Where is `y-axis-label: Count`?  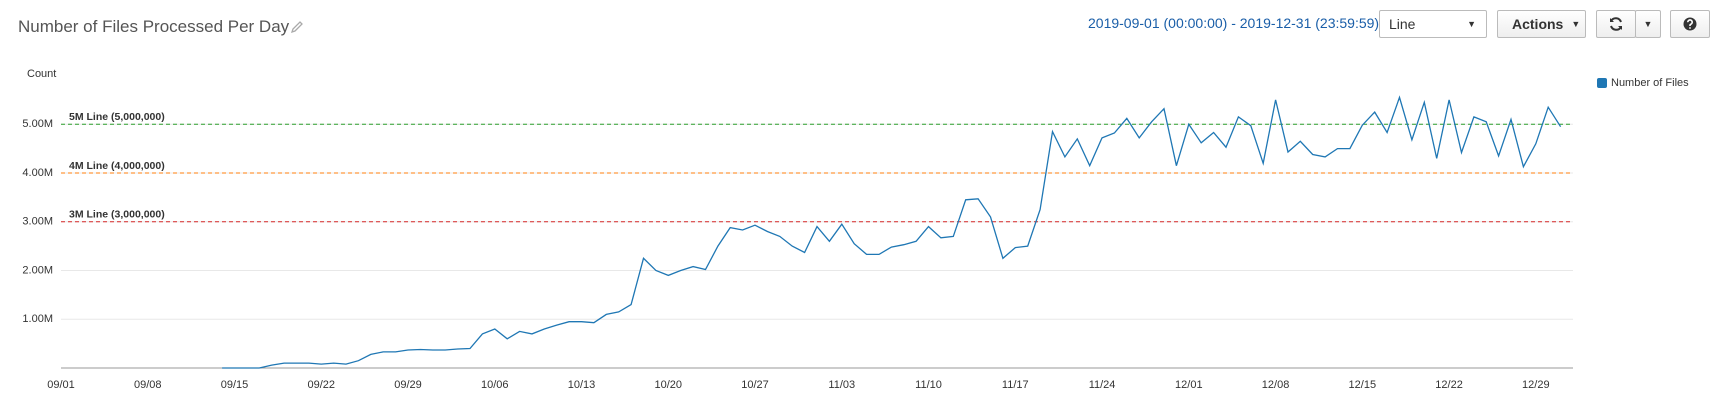 y-axis-label: Count is located at coordinates (41, 74).